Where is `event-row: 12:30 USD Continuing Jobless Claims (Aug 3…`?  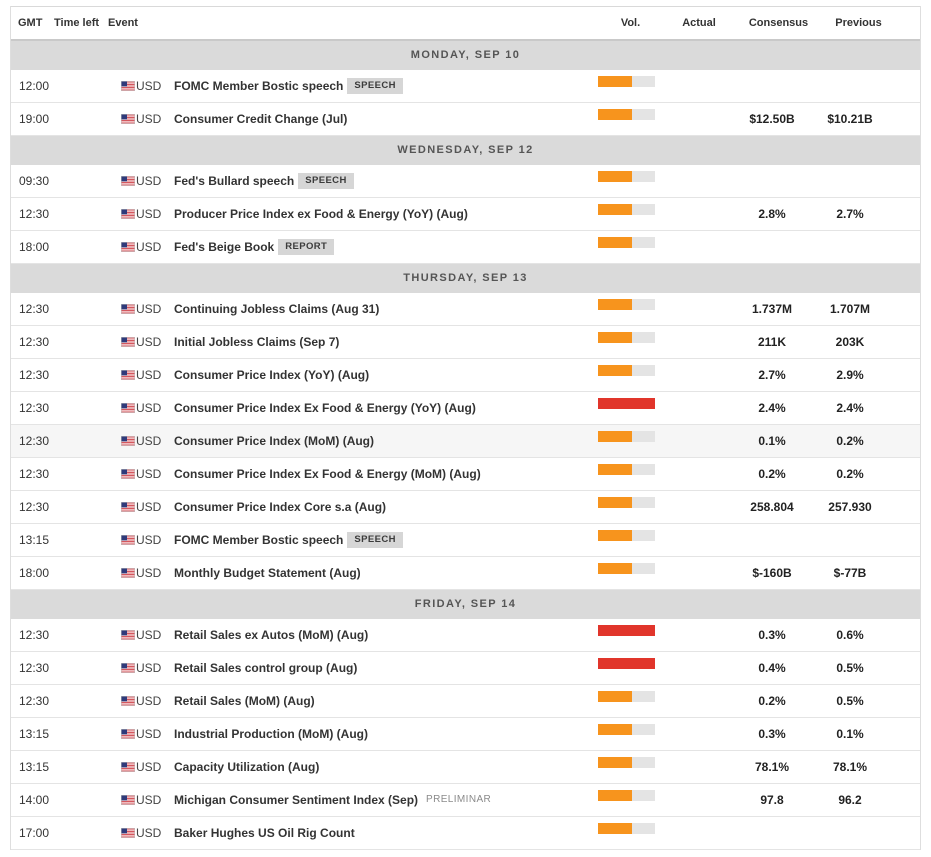
event-row: 12:30 USD Continuing Jobless Claims (Aug 3… is located at coordinates (465, 309).